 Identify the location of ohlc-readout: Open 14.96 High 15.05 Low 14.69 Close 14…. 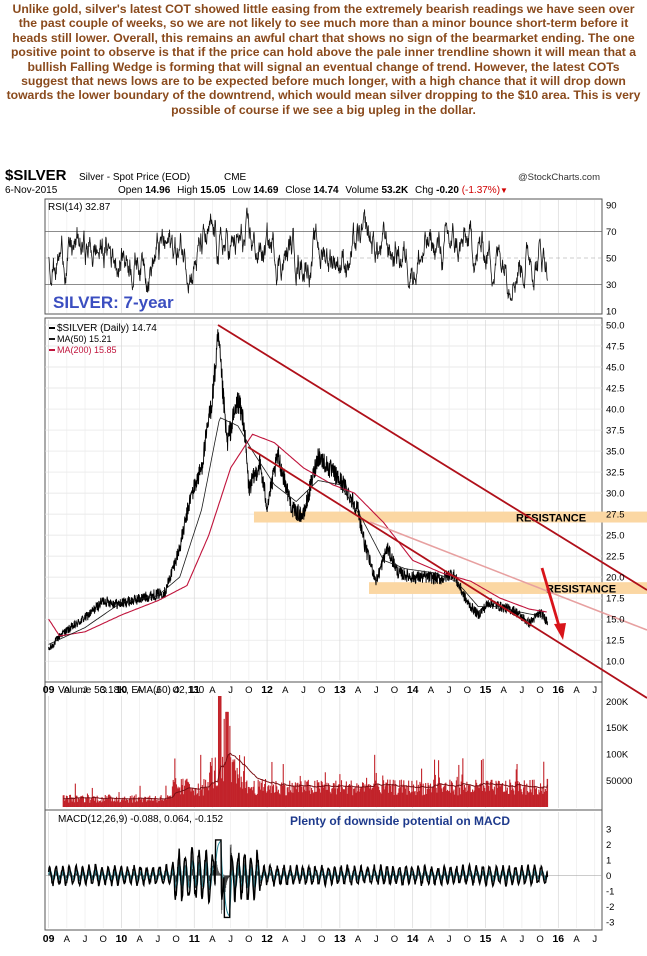
(313, 190).